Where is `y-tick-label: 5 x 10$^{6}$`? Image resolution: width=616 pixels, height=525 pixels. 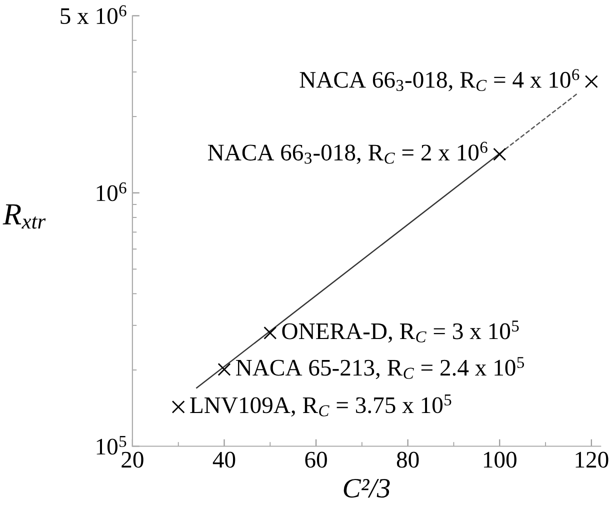
y-tick-label: 5 x 10$^{6}$ is located at coordinates (93, 14).